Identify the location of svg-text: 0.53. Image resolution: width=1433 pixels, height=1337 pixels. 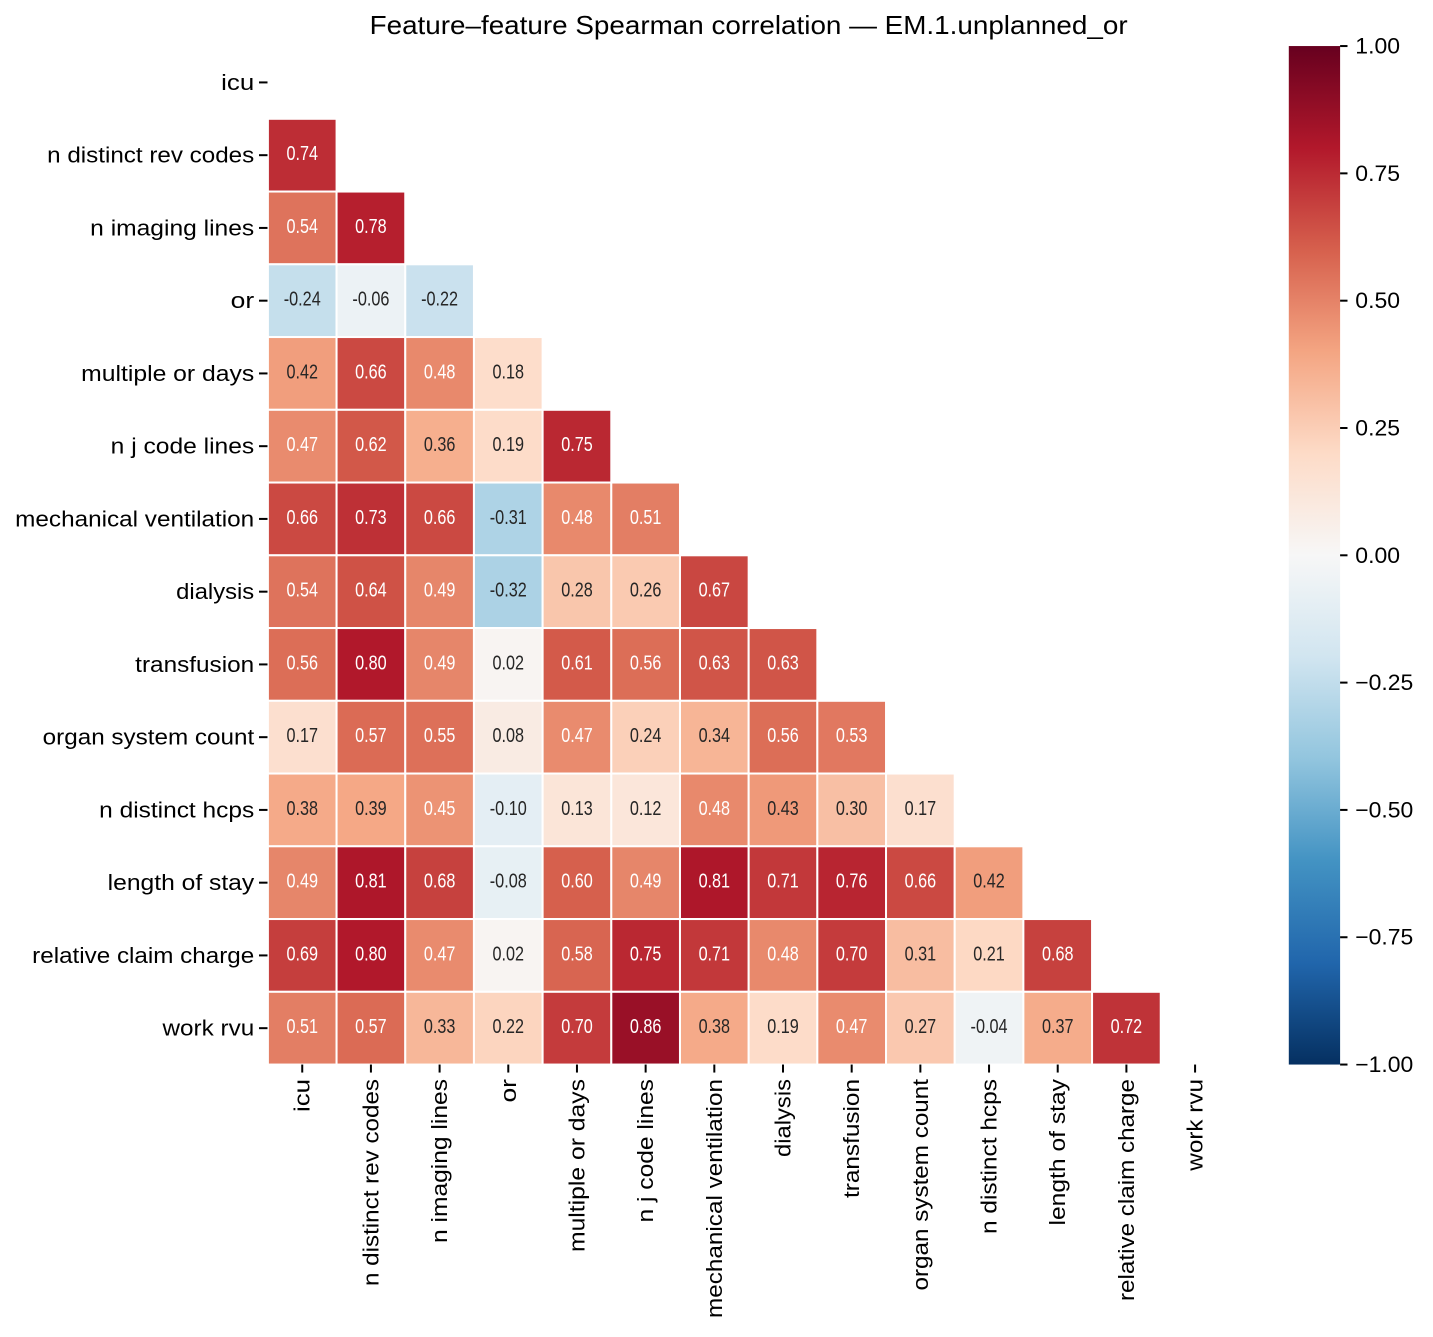
(852, 736).